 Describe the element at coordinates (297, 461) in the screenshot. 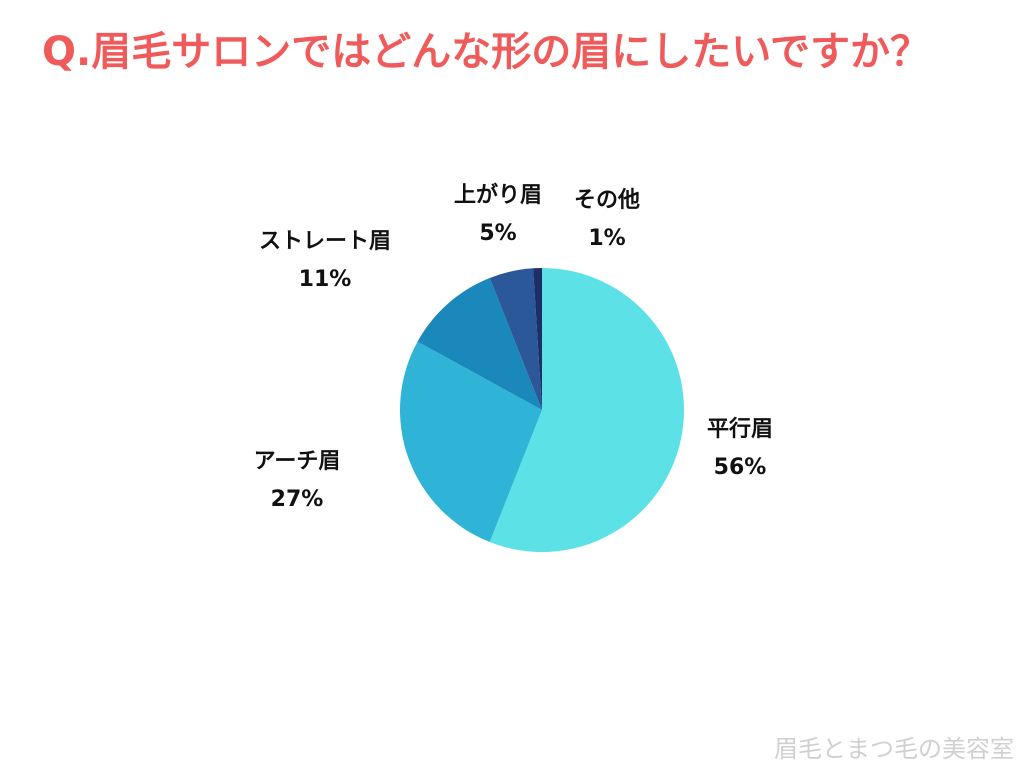

I see `slice-label: アーチ眉` at that location.